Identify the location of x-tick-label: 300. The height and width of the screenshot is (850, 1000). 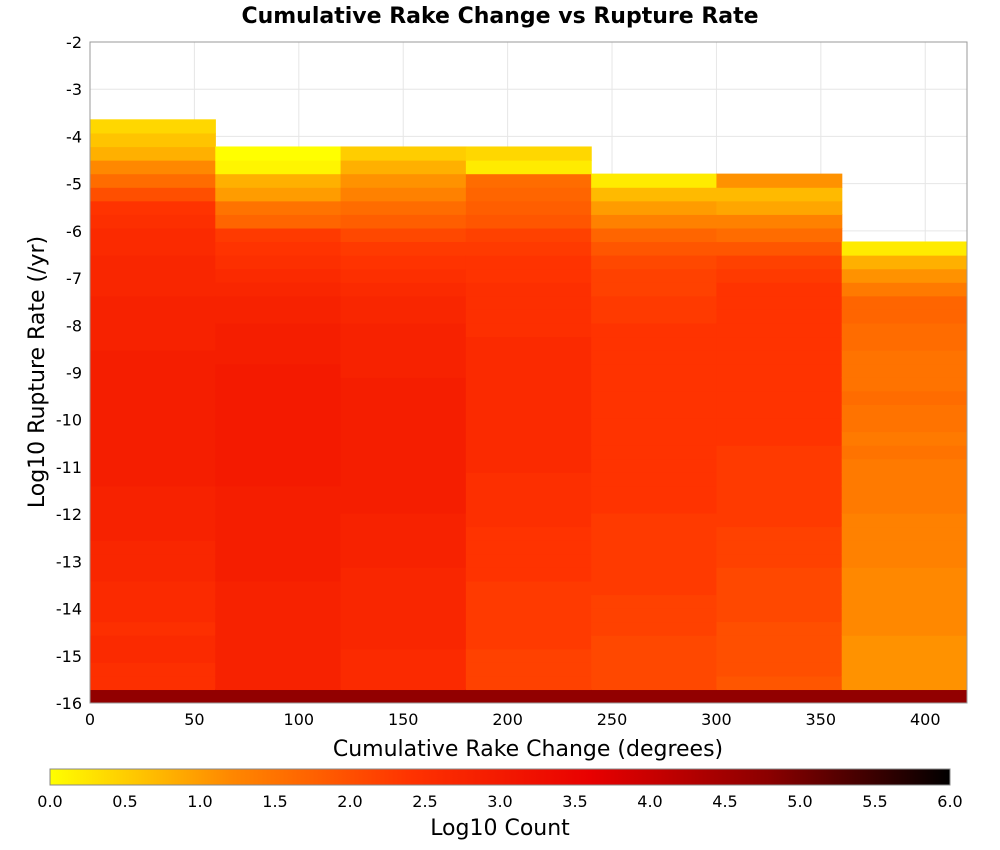
(716, 719).